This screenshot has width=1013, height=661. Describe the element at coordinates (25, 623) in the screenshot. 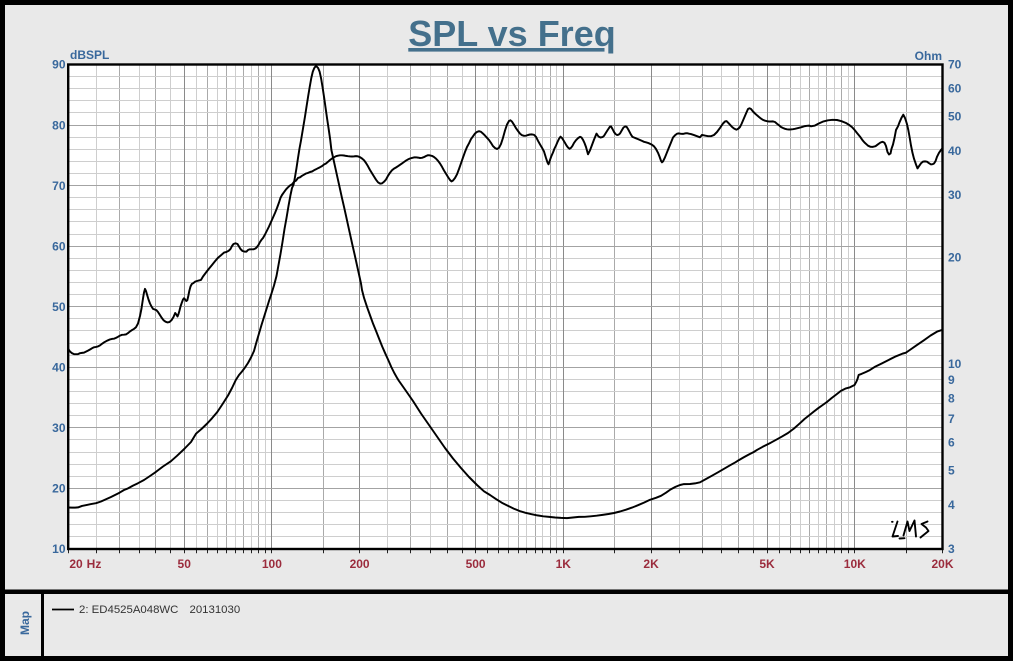

I see `svg-text: Map` at that location.